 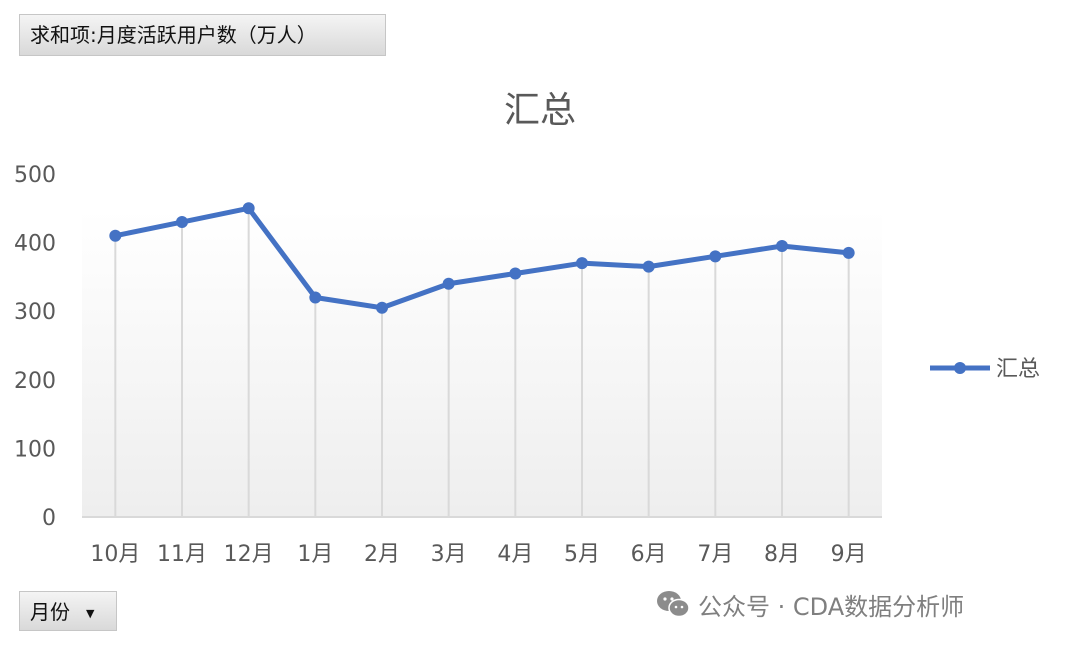 What do you see at coordinates (382, 554) in the screenshot?
I see `x-tick-label: 2月` at bounding box center [382, 554].